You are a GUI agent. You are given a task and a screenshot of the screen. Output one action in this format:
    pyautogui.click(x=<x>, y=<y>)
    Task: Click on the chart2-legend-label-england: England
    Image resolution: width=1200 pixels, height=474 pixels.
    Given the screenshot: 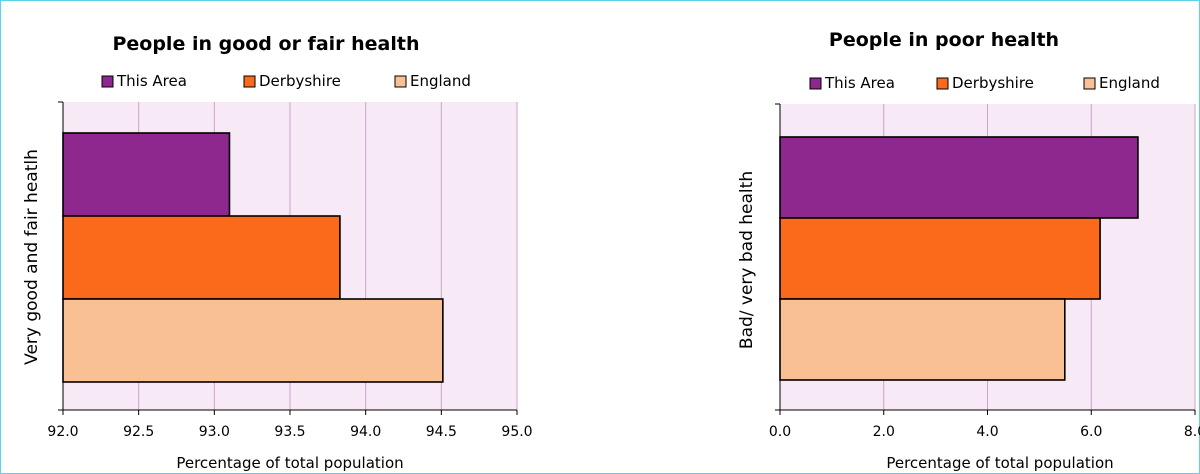 What is the action you would take?
    pyautogui.click(x=1129, y=83)
    